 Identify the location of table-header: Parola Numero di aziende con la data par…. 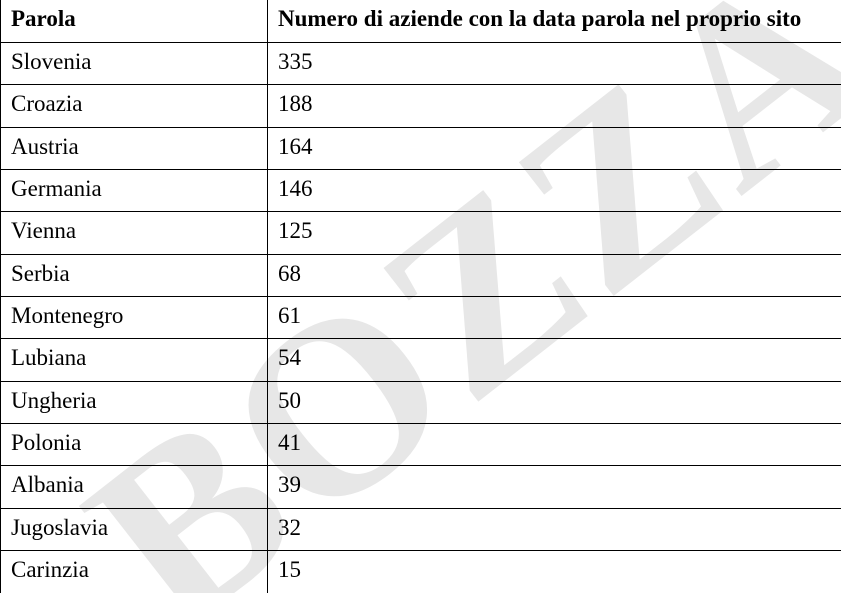
(420, 21).